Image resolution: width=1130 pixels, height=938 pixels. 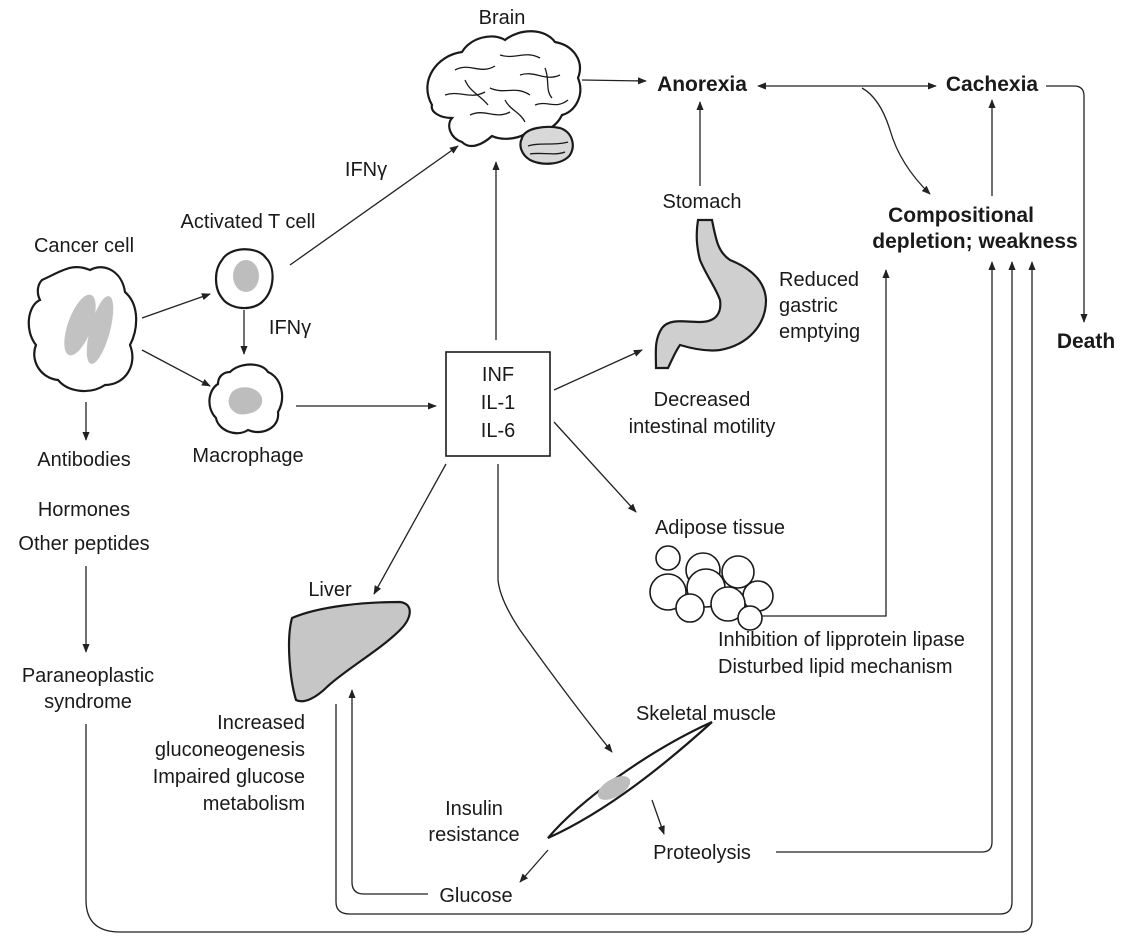 What do you see at coordinates (84, 510) in the screenshot?
I see `hormones-label: Hormones` at bounding box center [84, 510].